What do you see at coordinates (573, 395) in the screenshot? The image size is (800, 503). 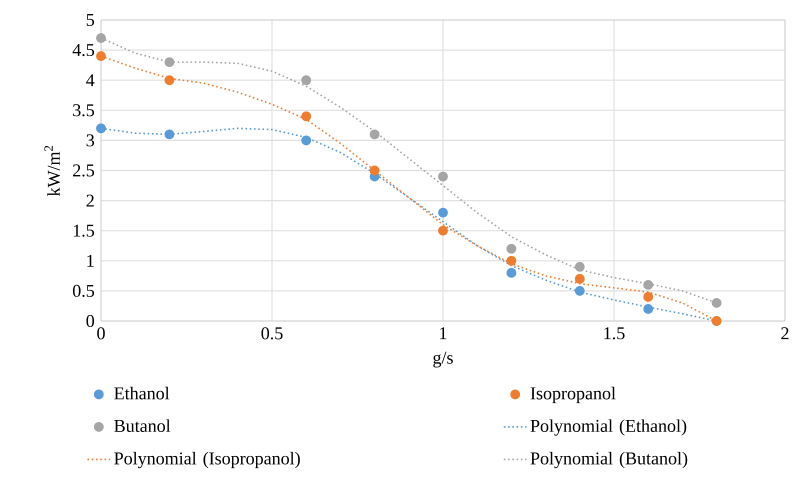 I see `legend-label: Isopropanol` at bounding box center [573, 395].